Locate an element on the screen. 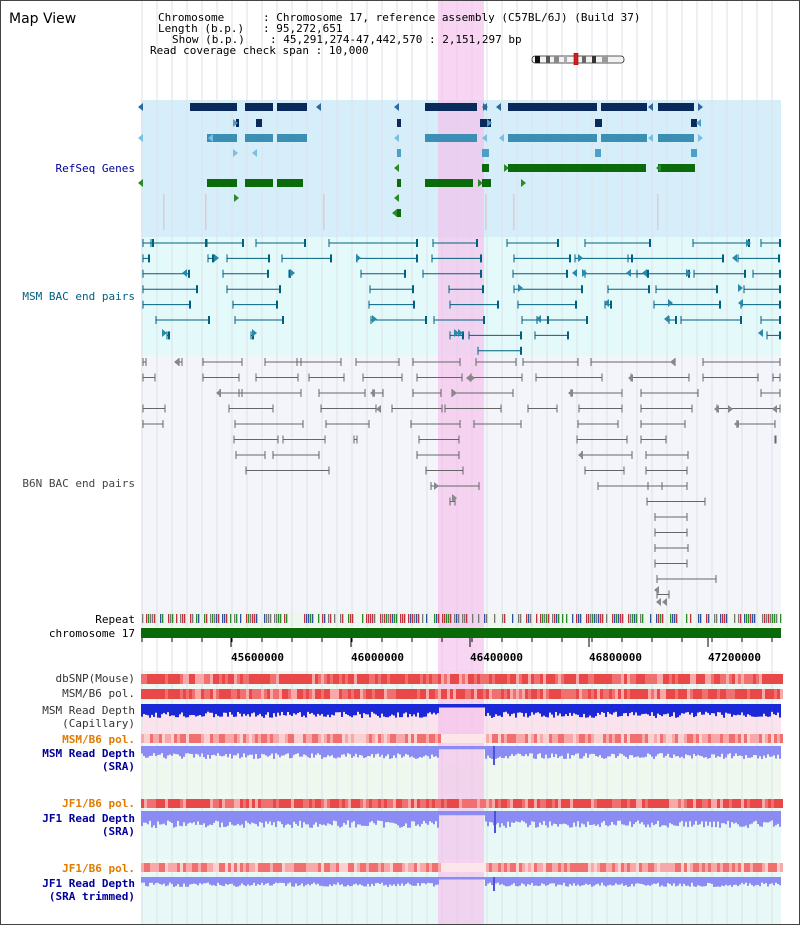 The width and height of the screenshot is (800, 925). msm-depth-capillary-label: MSM Read Depth (Capillary) is located at coordinates (68, 717).